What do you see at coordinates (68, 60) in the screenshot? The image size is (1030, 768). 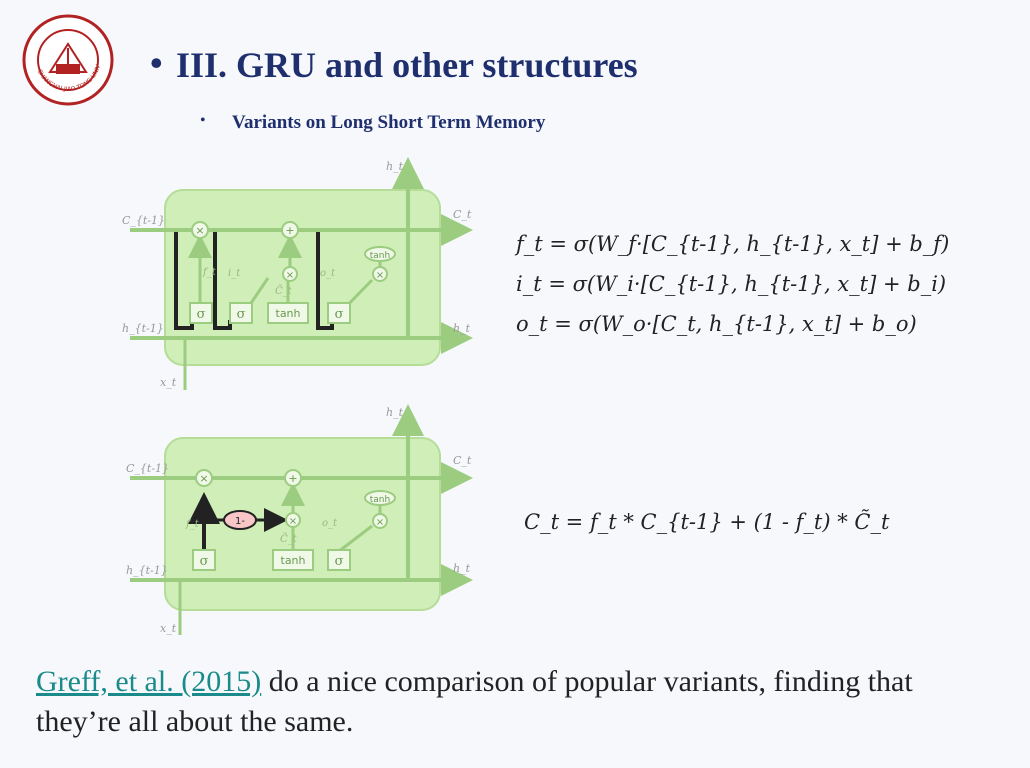 I see `university-logo: SHANGHAI JIAO TONG UNIVERSITY 1896` at bounding box center [68, 60].